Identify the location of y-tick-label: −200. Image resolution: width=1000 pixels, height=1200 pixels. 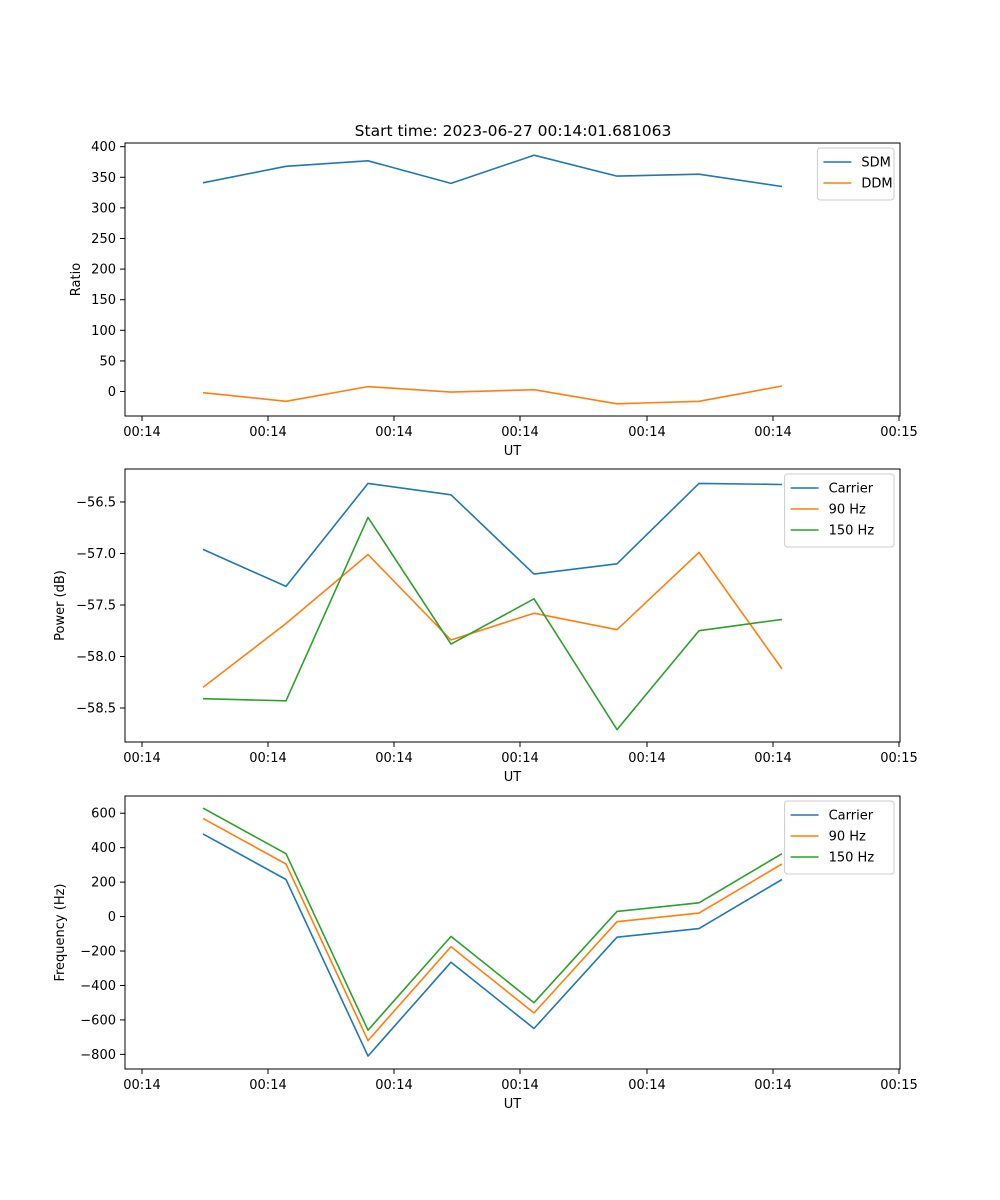
(98, 952).